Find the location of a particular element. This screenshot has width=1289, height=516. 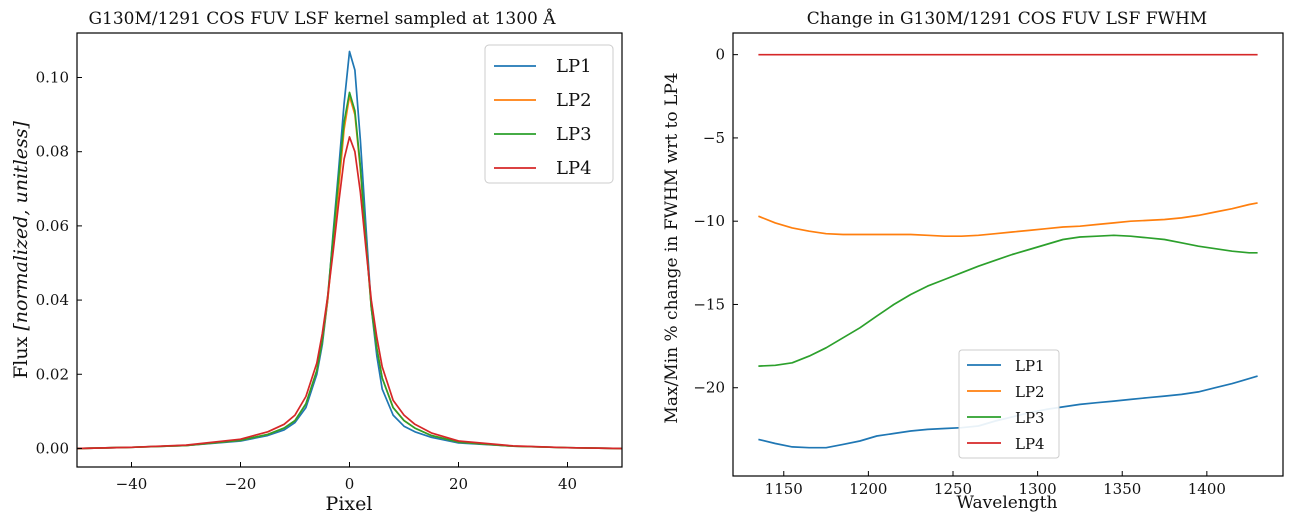

chart1-xlabel: Pixel is located at coordinates (349, 504).